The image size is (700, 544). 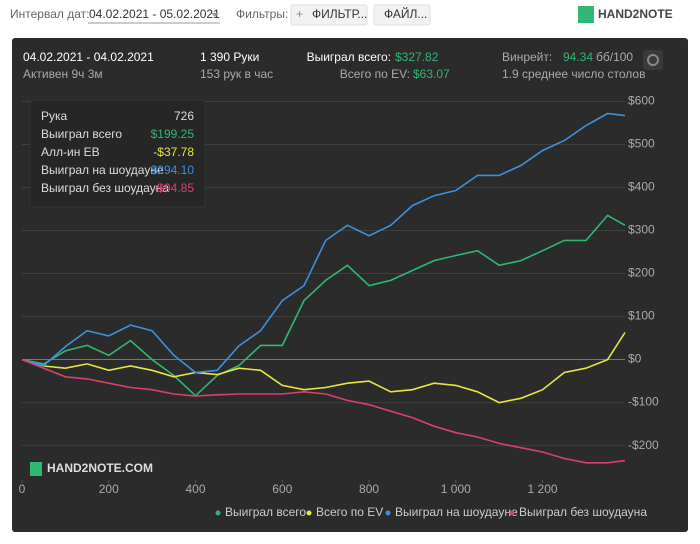 What do you see at coordinates (641, 144) in the screenshot?
I see `y-tick-label: $500` at bounding box center [641, 144].